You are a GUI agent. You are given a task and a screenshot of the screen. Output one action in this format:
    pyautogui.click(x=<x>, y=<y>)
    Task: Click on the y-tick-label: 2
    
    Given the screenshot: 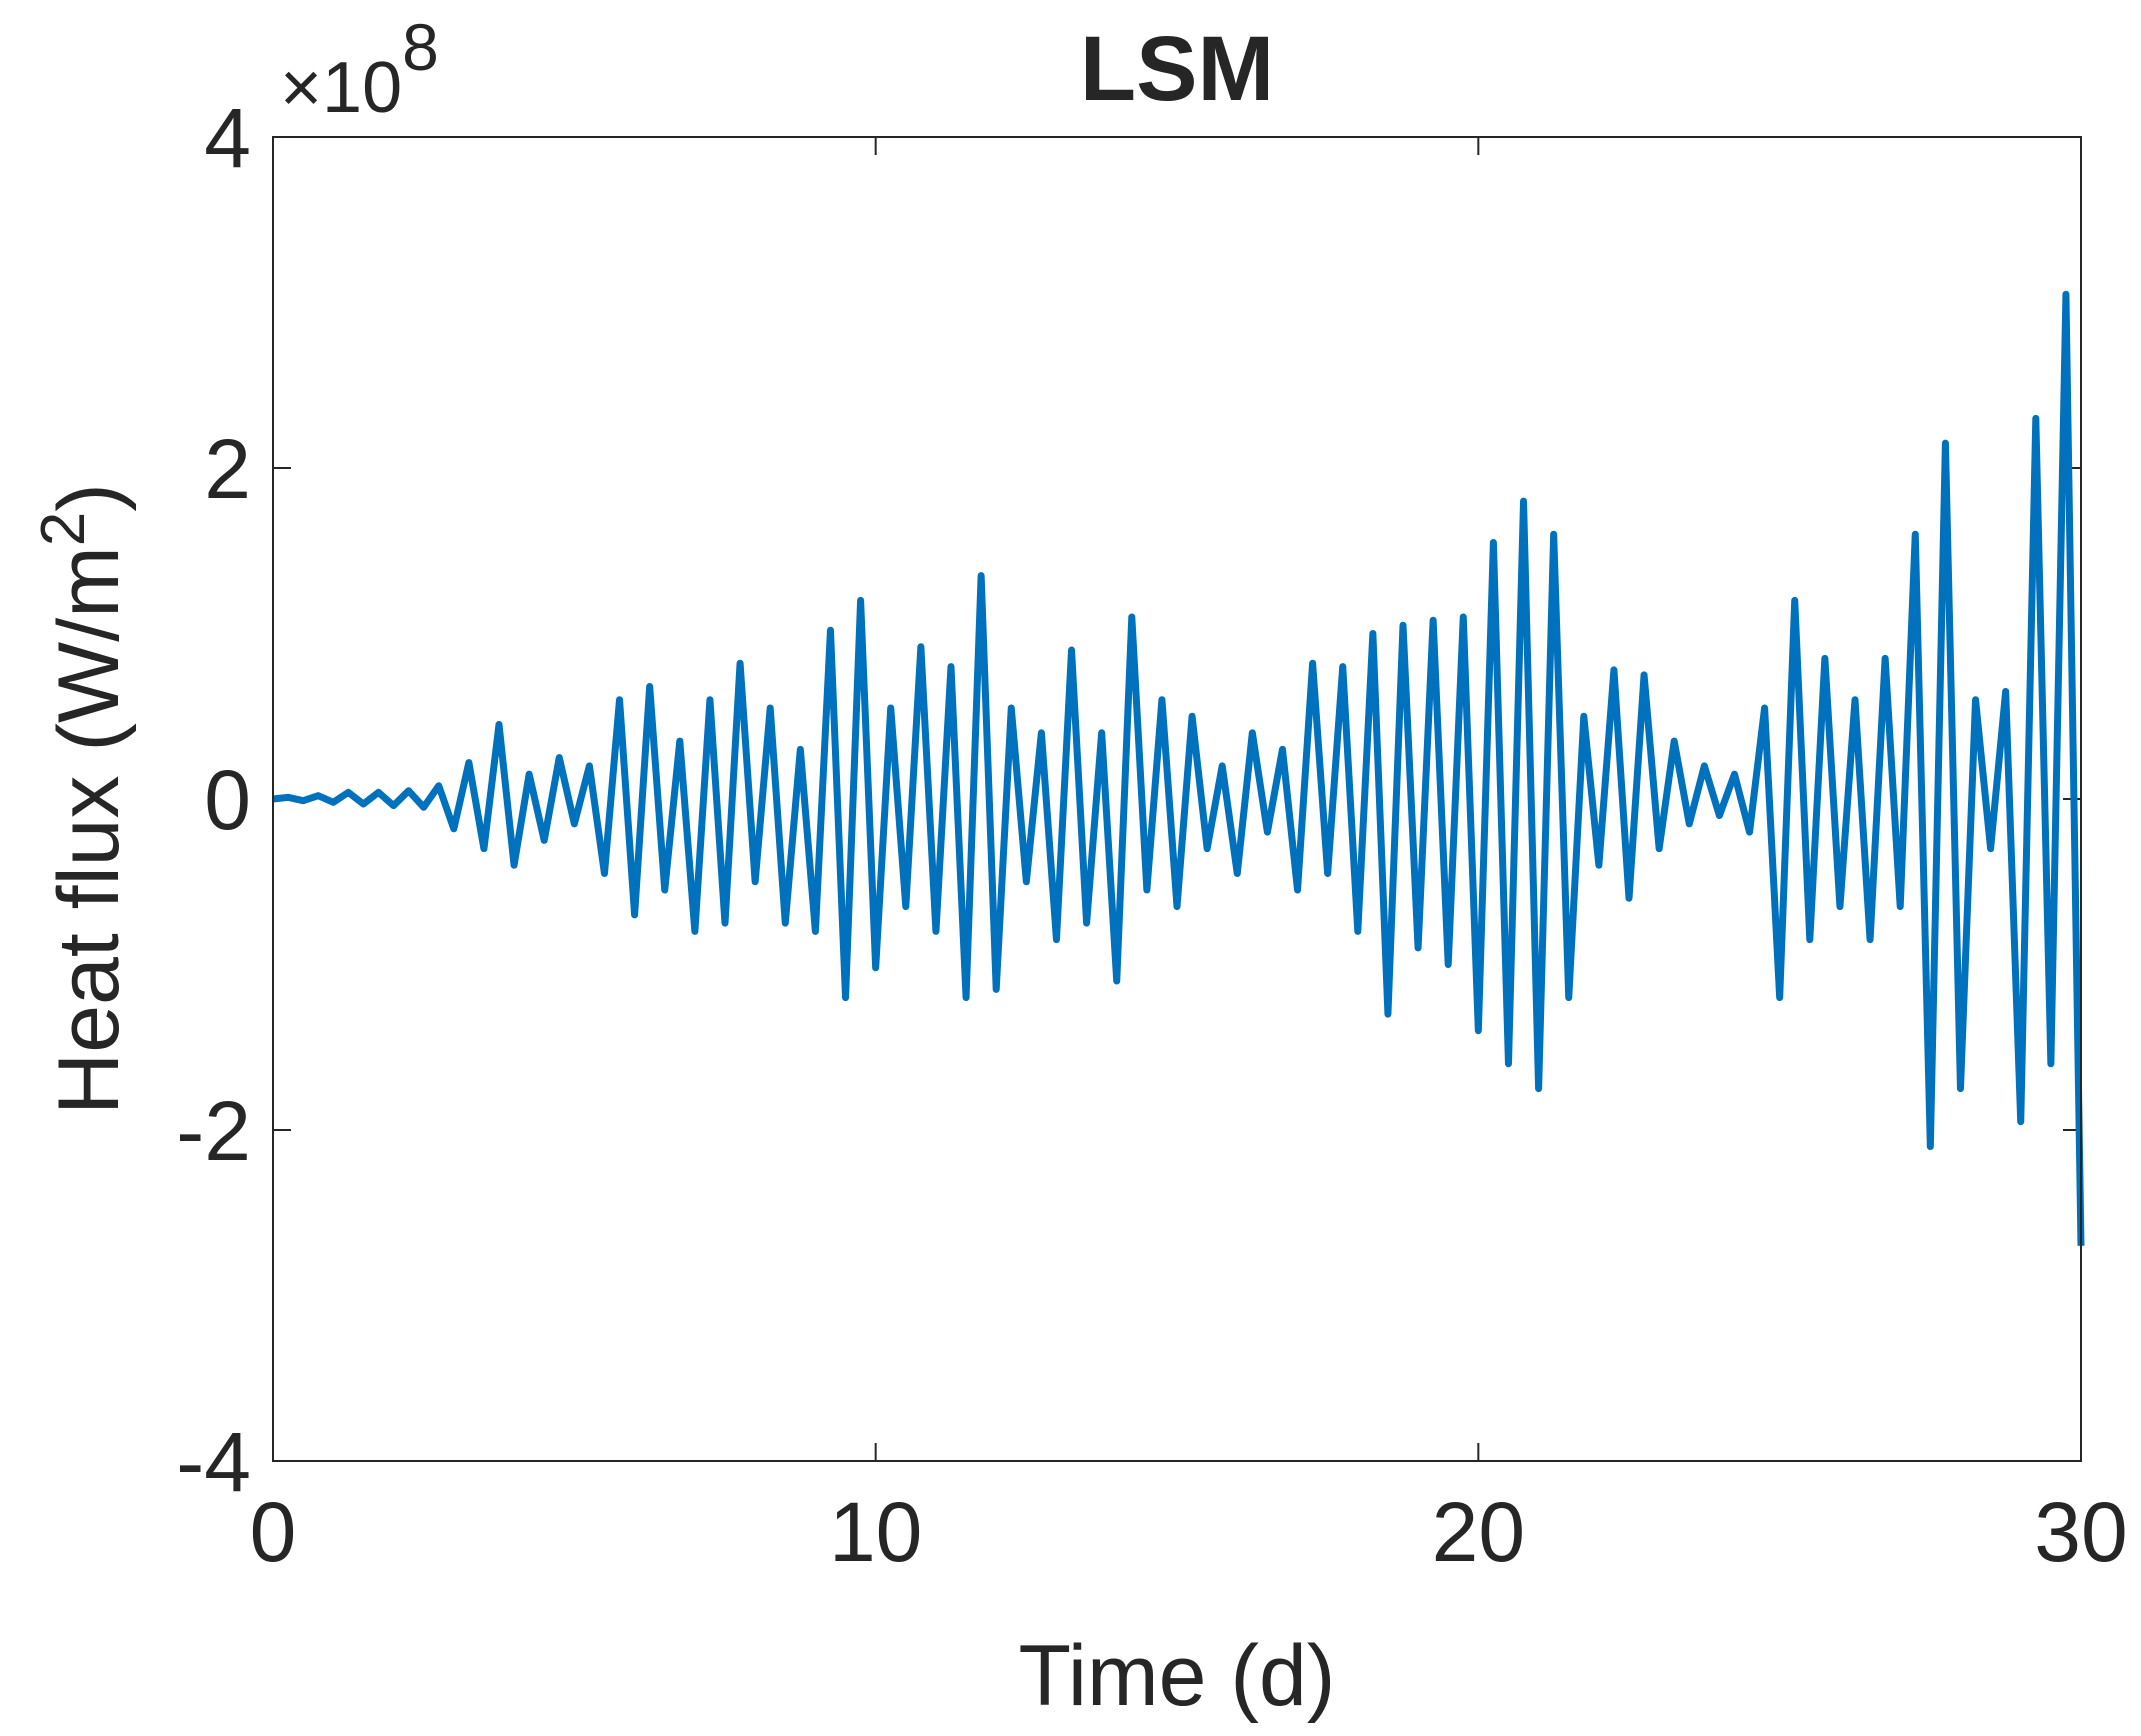 What is the action you would take?
    pyautogui.click(x=227, y=469)
    